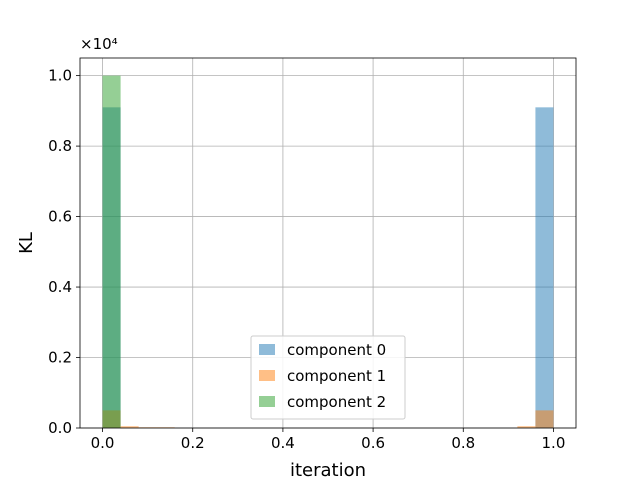 The width and height of the screenshot is (640, 480). What do you see at coordinates (283, 443) in the screenshot?
I see `x-tick-label: 0.4` at bounding box center [283, 443].